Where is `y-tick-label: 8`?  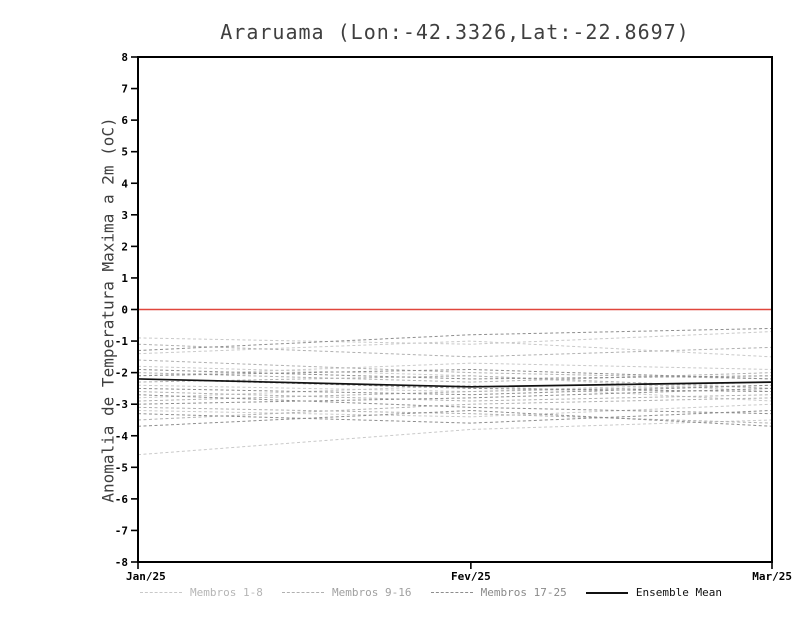
y-tick-label: 8 is located at coordinates (124, 57).